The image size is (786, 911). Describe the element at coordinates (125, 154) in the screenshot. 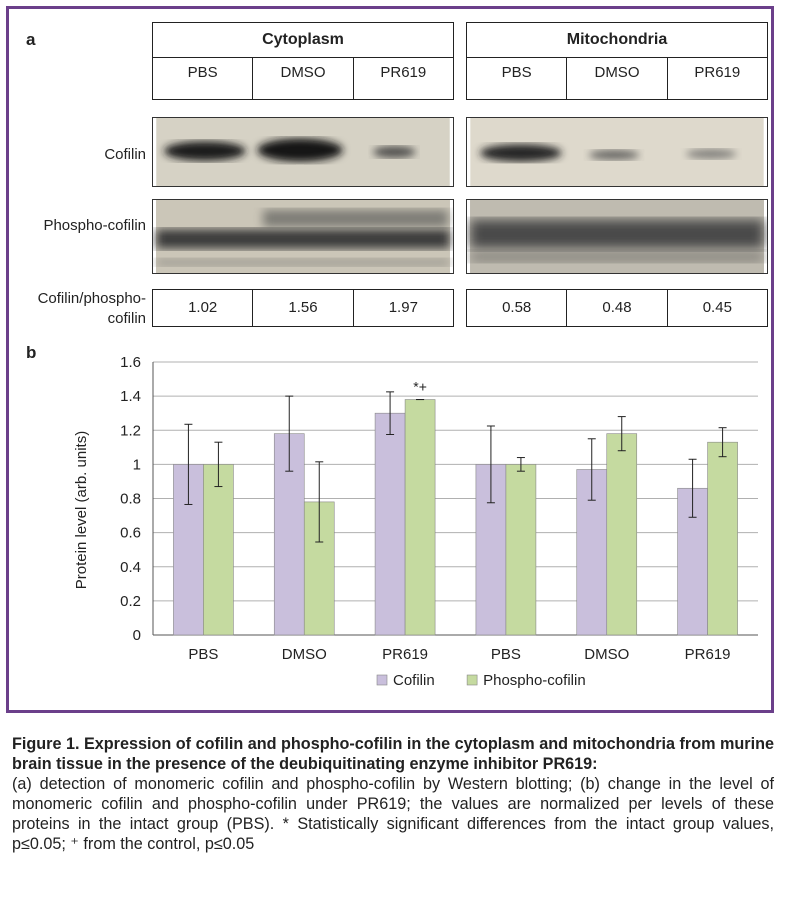

I see `row-label-cofilin: Cofilin` at that location.